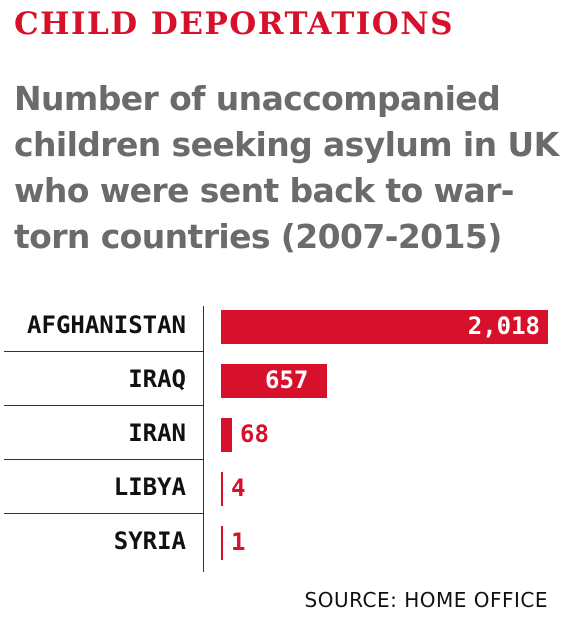 The width and height of the screenshot is (564, 621). Describe the element at coordinates (282, 487) in the screenshot. I see `bar-row: LIBYA 4` at that location.